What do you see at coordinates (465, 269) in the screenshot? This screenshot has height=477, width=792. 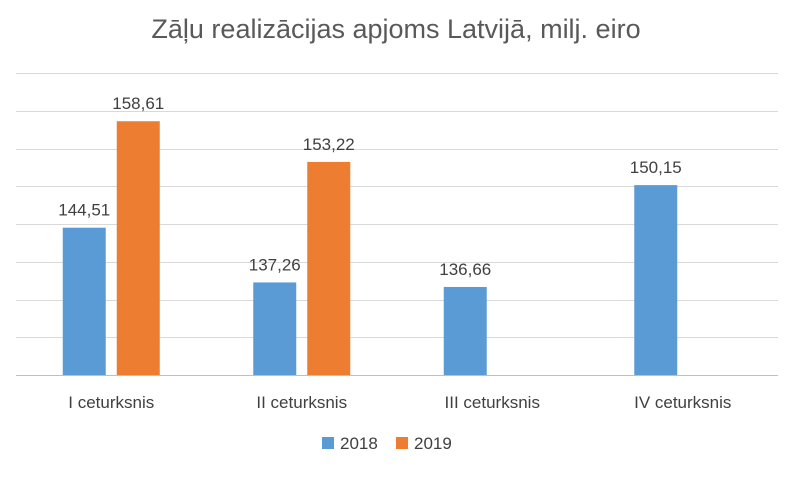 I see `data-label-2018-3: 136,66` at bounding box center [465, 269].